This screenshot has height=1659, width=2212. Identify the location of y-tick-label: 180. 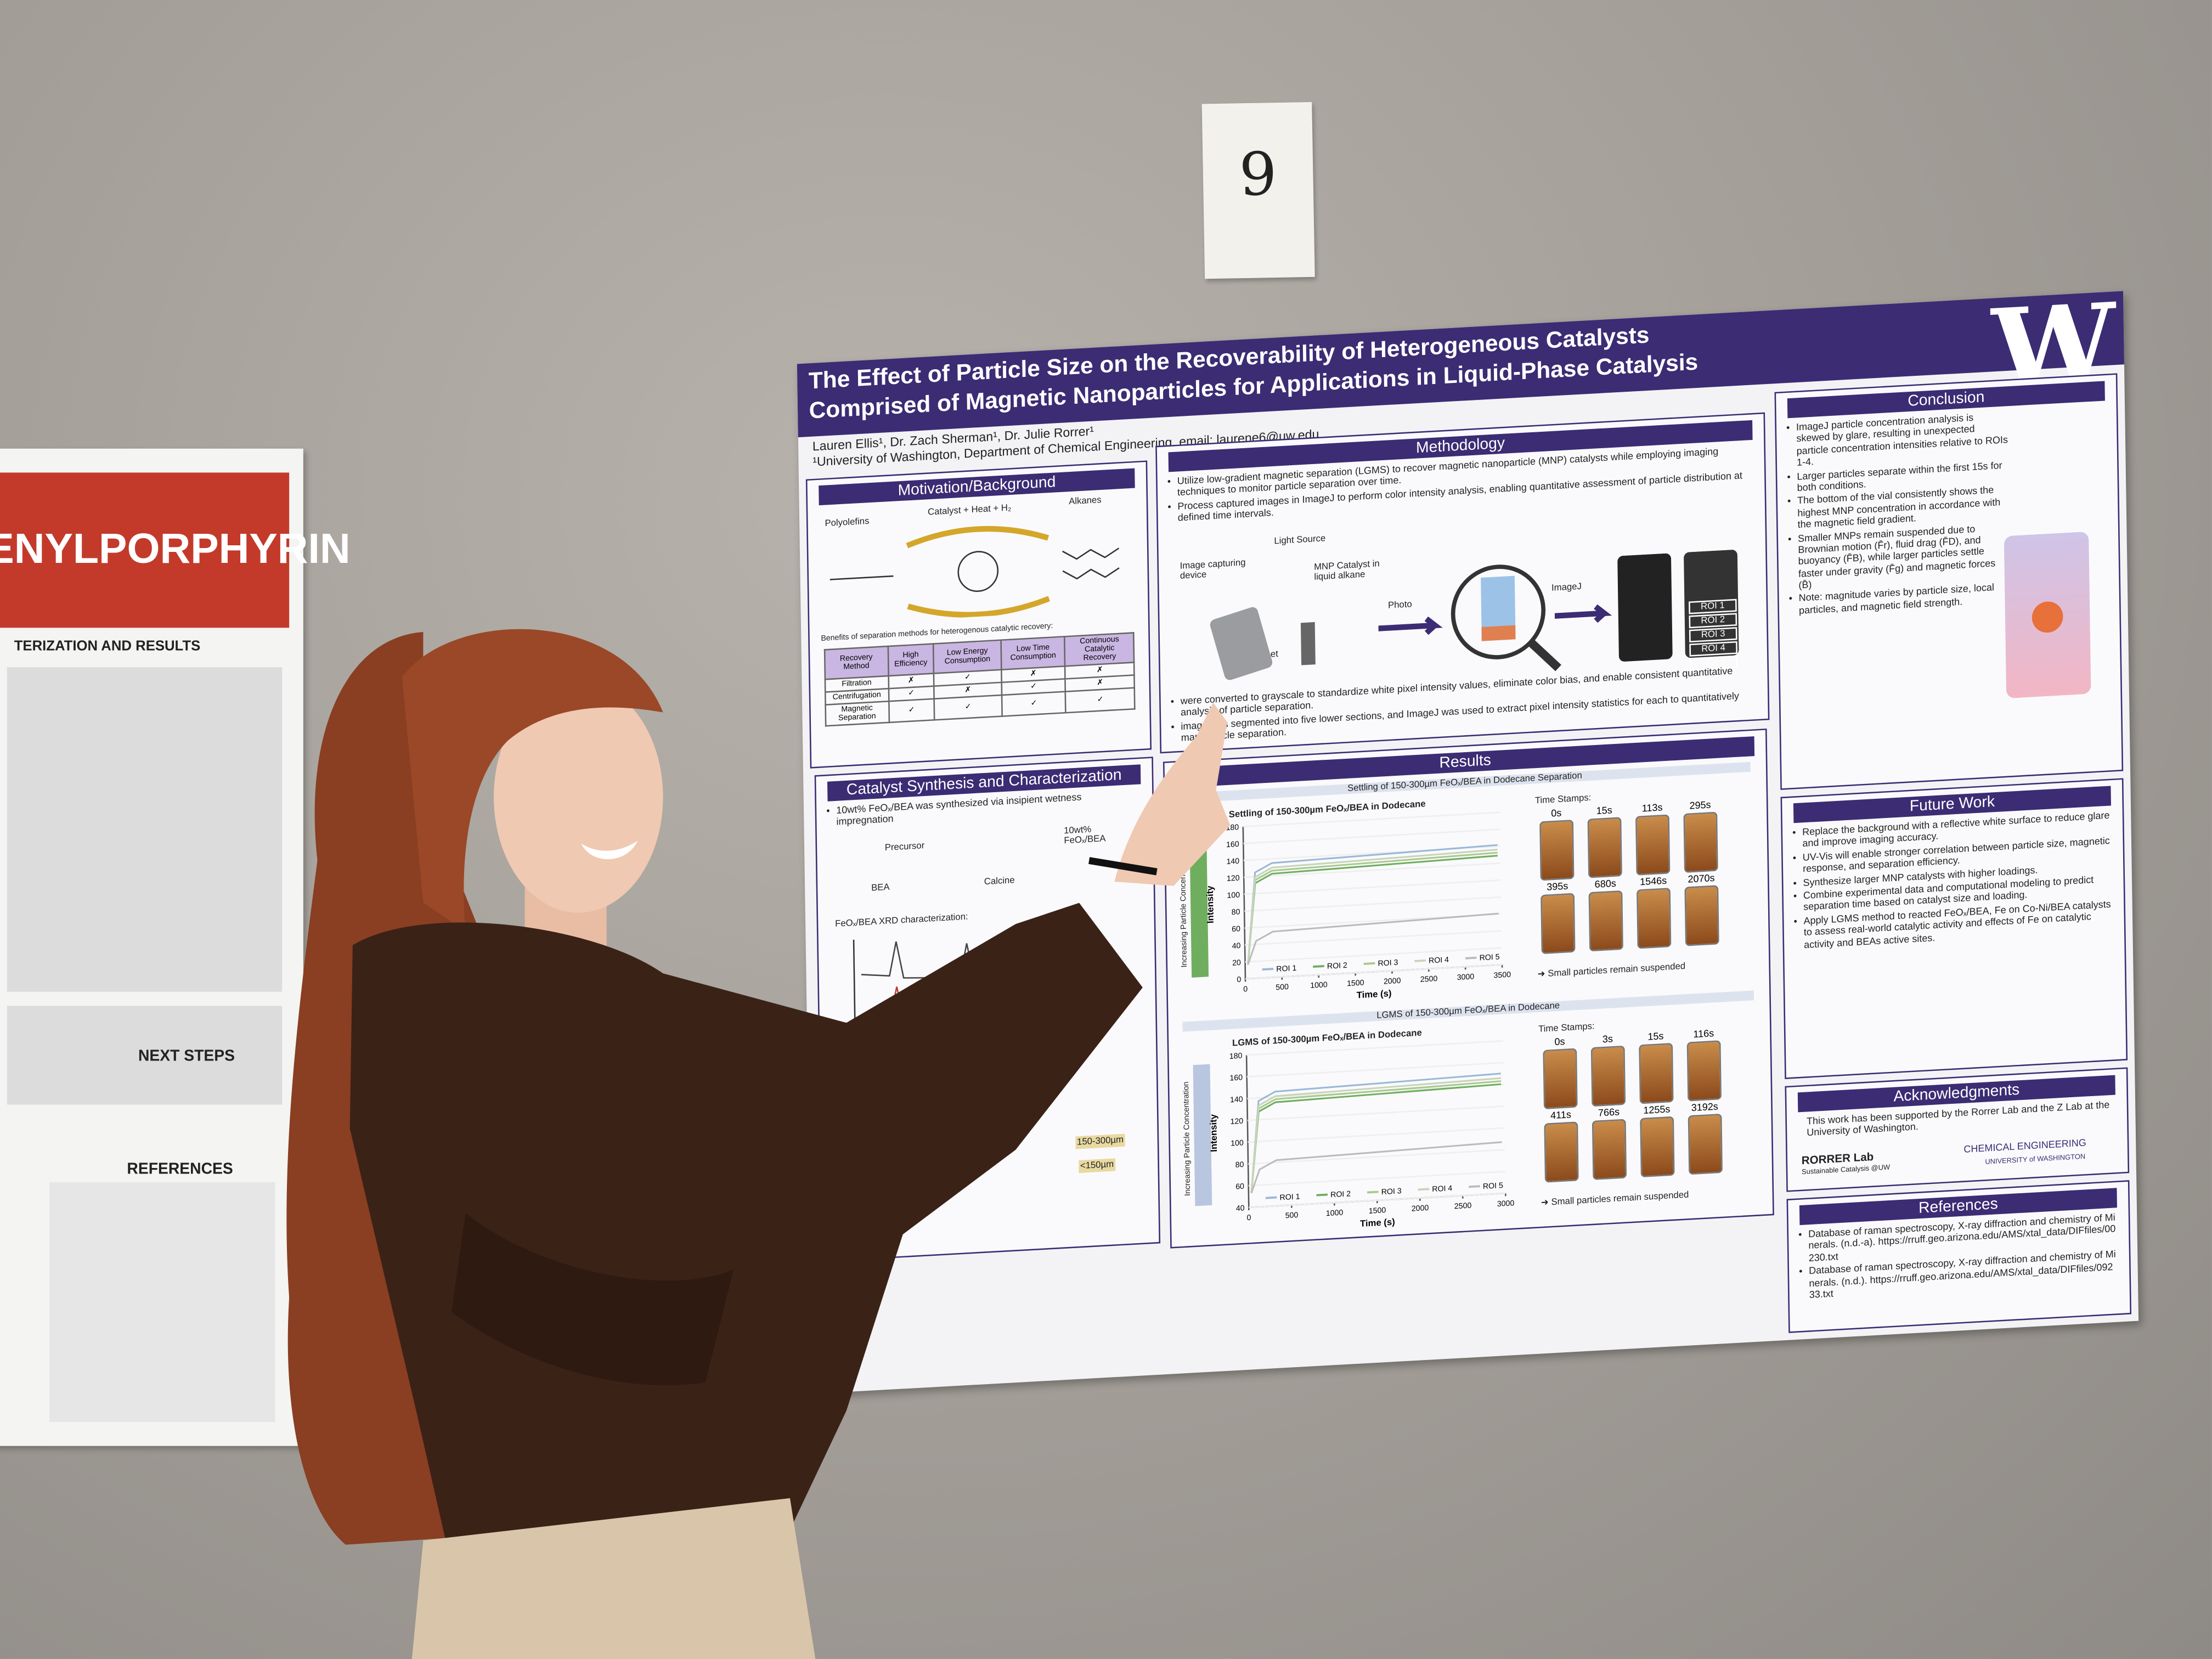
(1236, 1055).